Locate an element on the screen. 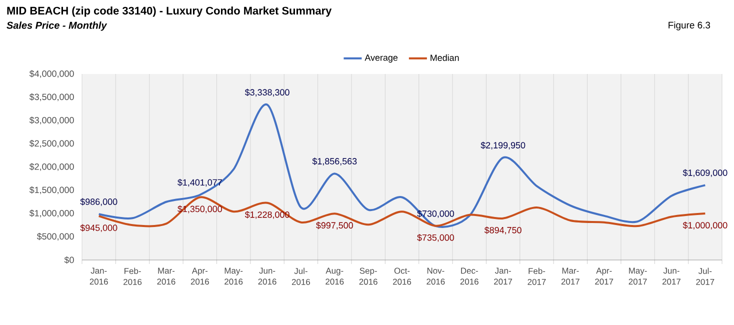 The image size is (734, 325). data-label: $945,000 is located at coordinates (99, 228).